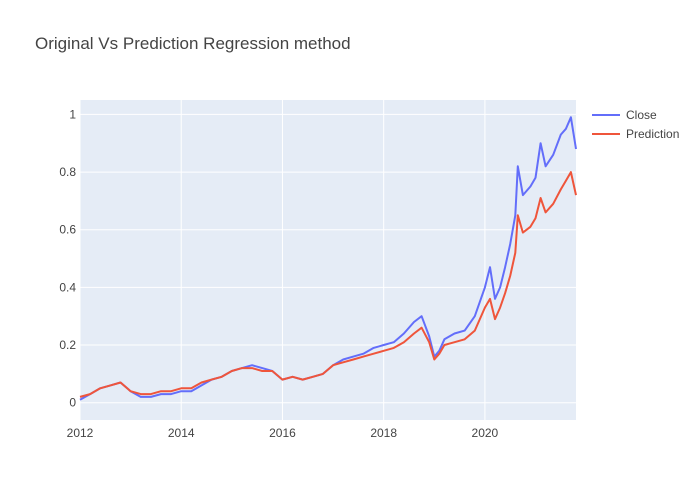 This screenshot has width=700, height=500. I want to click on legend-item-close: Close, so click(624, 115).